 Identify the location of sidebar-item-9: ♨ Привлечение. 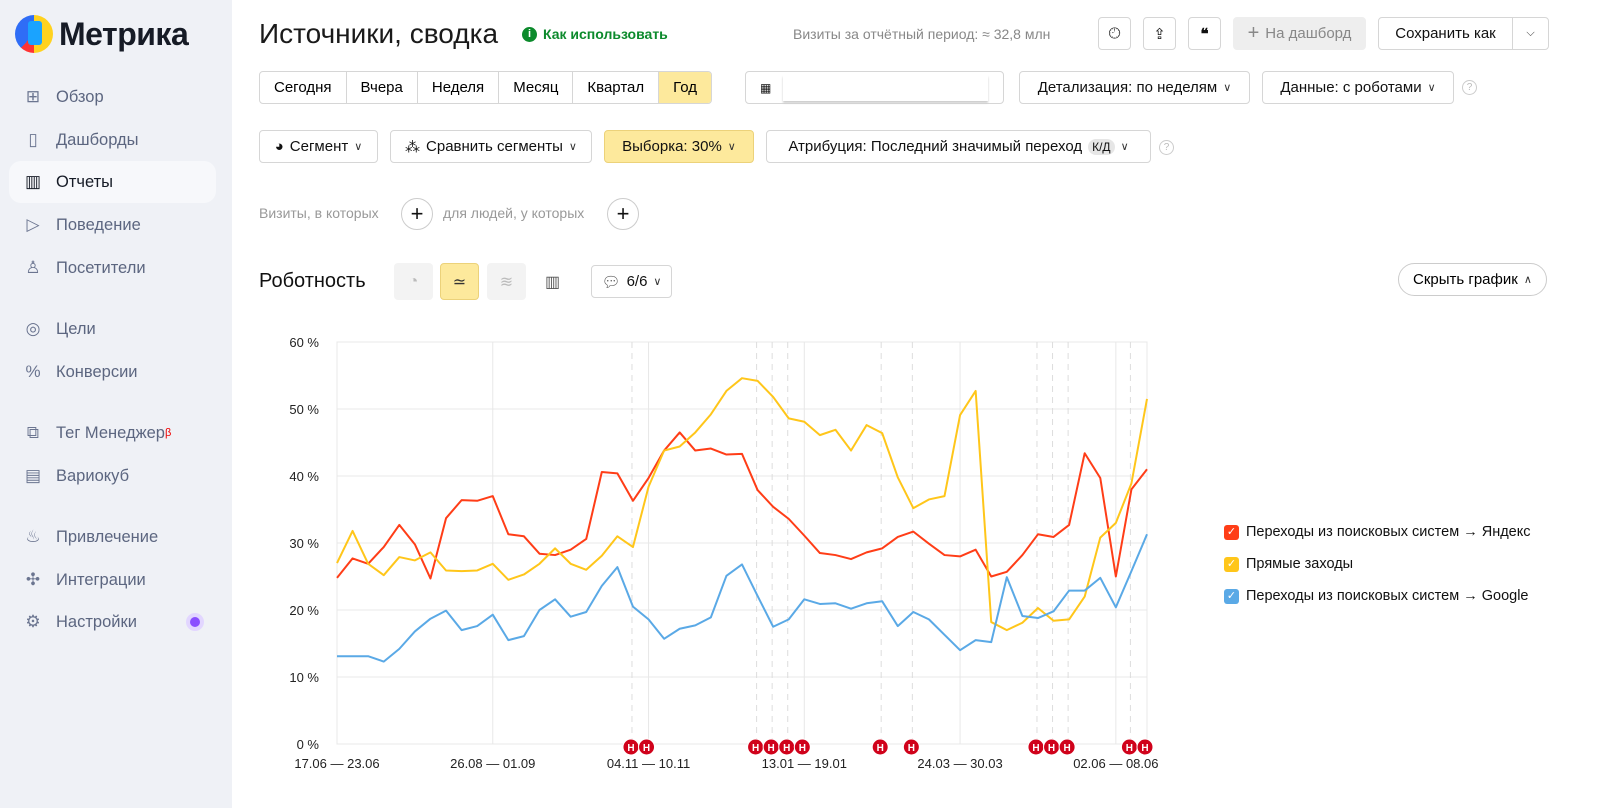
(112, 537).